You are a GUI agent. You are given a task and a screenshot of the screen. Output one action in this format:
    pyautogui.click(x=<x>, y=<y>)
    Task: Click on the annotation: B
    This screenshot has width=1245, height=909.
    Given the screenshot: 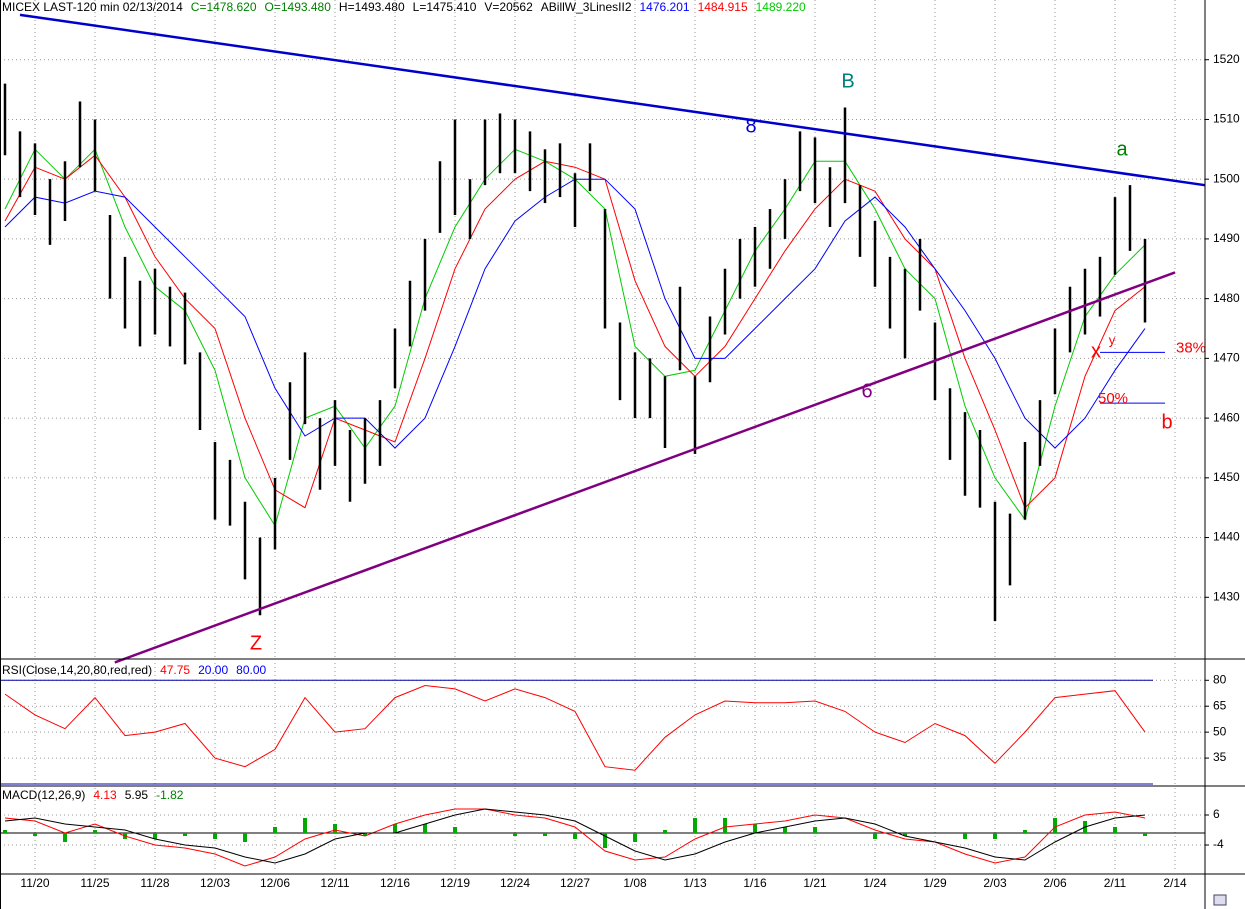 What is the action you would take?
    pyautogui.click(x=847, y=81)
    